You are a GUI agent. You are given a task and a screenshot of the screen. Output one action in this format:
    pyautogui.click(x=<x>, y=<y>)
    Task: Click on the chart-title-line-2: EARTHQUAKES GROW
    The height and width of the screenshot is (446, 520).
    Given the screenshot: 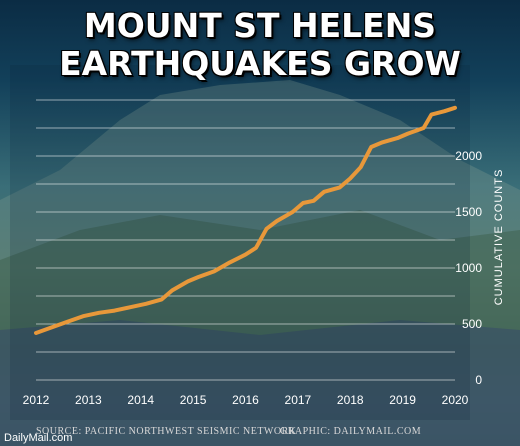 What is the action you would take?
    pyautogui.click(x=260, y=63)
    